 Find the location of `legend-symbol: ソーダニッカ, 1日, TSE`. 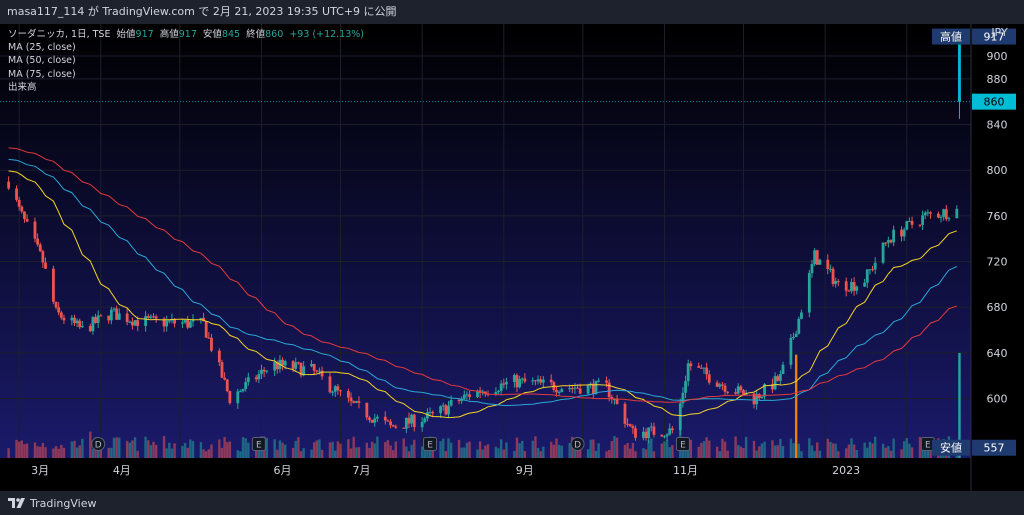

legend-symbol: ソーダニッカ, 1日, TSE is located at coordinates (59, 34).